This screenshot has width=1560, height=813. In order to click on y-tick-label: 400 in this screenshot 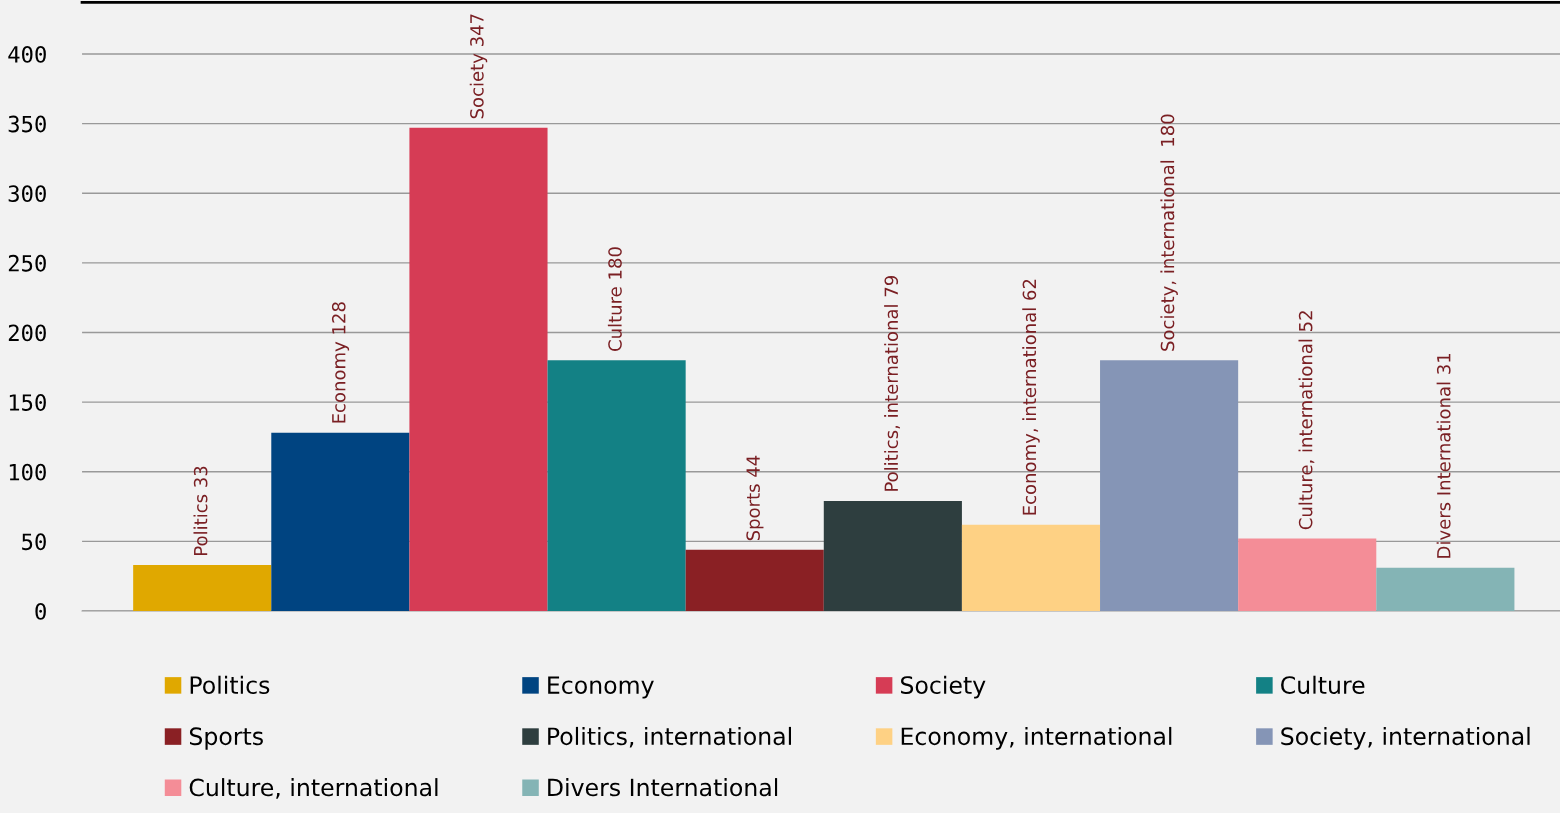, I will do `click(27, 54)`.